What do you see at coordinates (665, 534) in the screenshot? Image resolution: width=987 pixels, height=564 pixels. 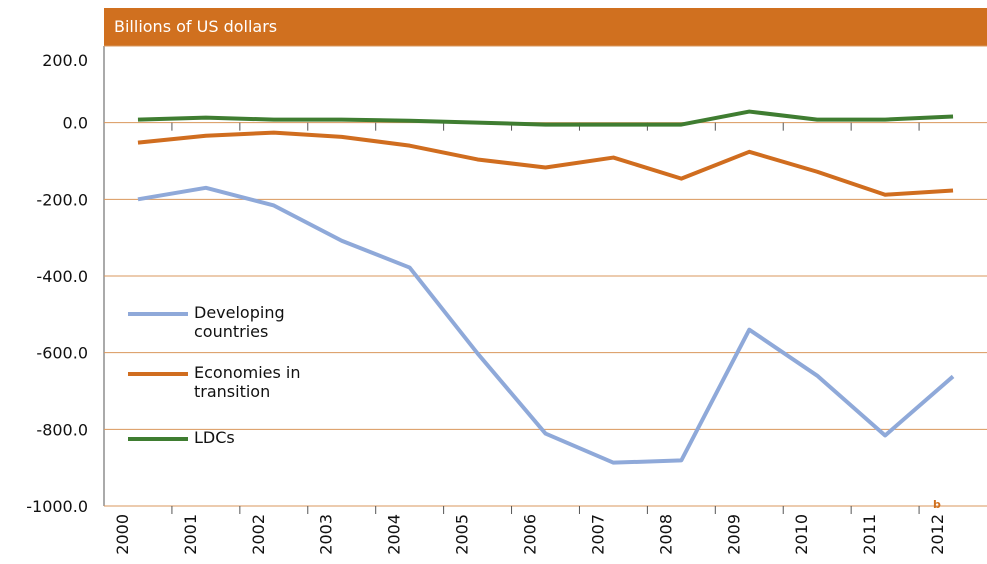 I see `x-tick-label: 2008` at bounding box center [665, 534].